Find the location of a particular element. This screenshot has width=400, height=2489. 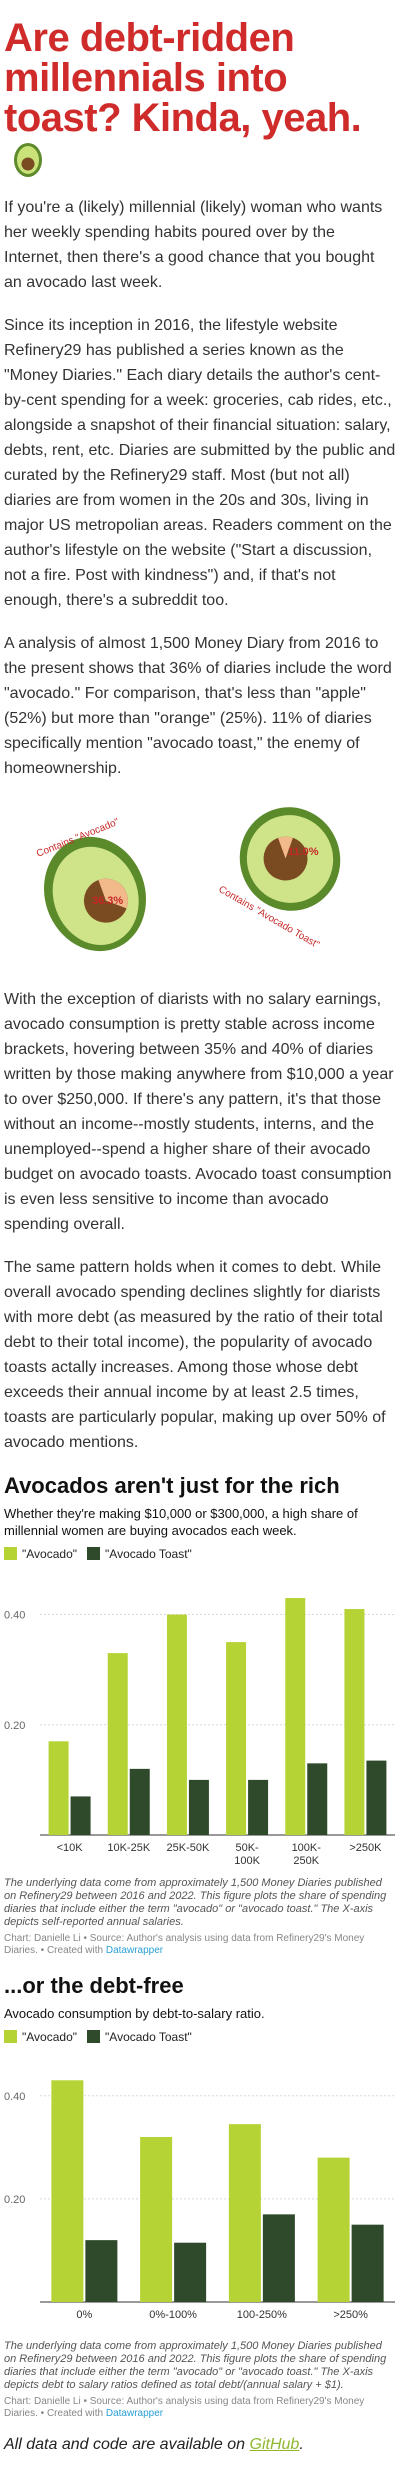

legend-label-toast-2: "Avocado Toast" is located at coordinates (148, 2037).